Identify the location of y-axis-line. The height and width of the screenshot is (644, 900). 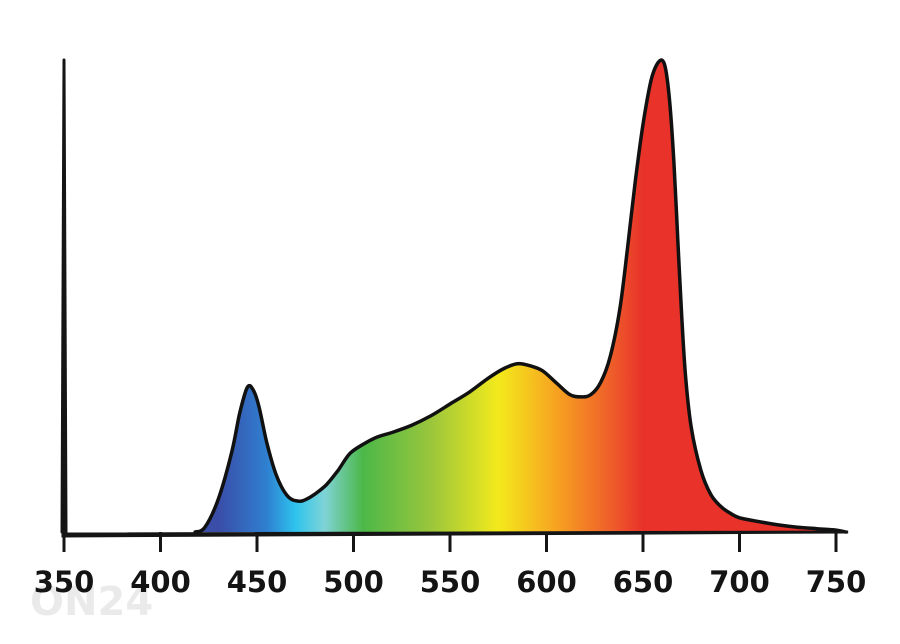
(64, 296).